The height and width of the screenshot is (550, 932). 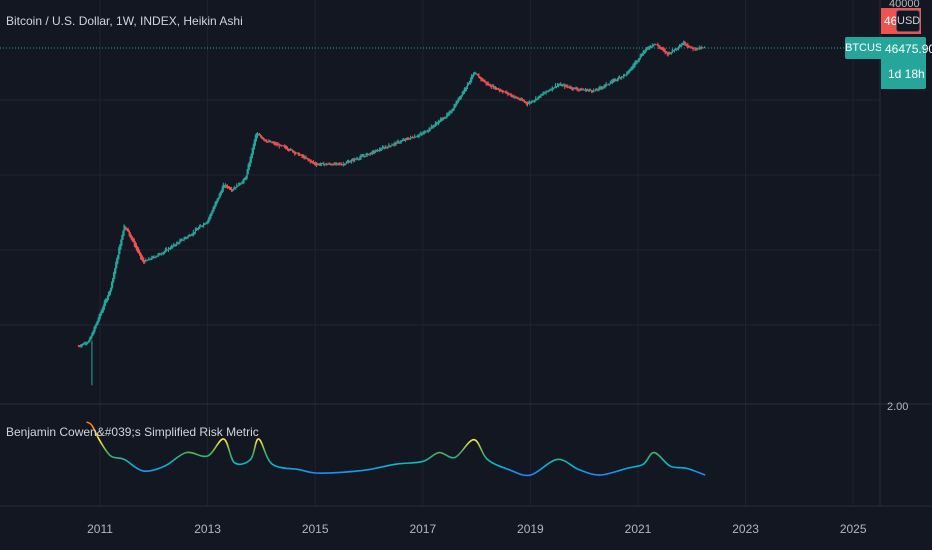 What do you see at coordinates (315, 529) in the screenshot?
I see `x-axis-label: 2015` at bounding box center [315, 529].